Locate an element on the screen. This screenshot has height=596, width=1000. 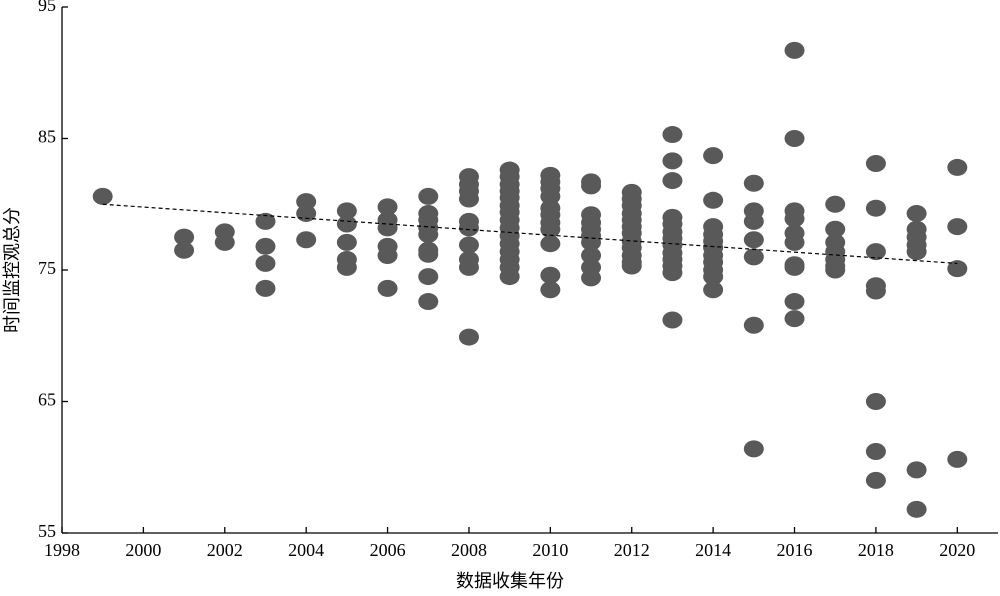
x-tick-label: 2020 is located at coordinates (957, 550).